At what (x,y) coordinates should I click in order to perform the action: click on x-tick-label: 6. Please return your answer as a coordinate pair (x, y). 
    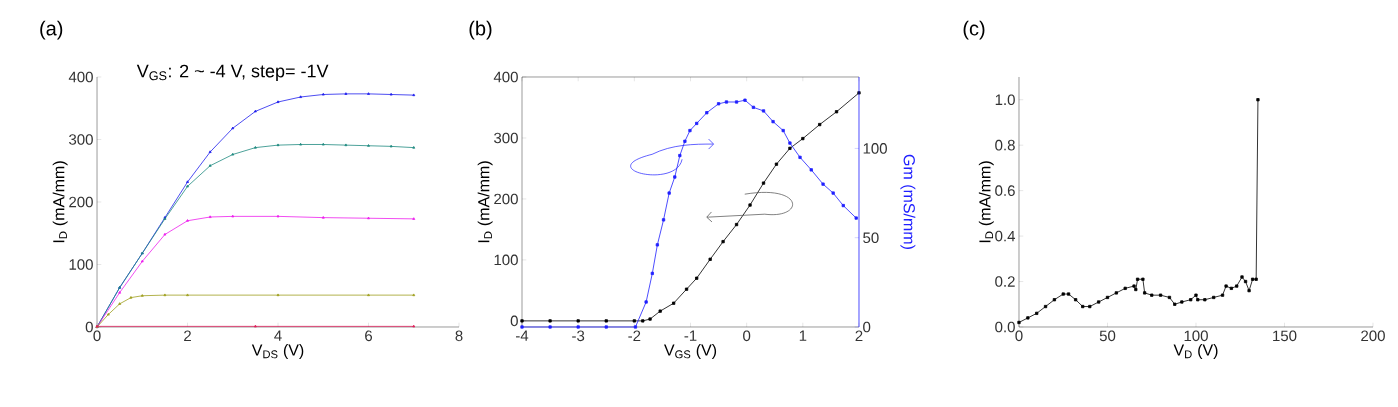
    Looking at the image, I should click on (369, 336).